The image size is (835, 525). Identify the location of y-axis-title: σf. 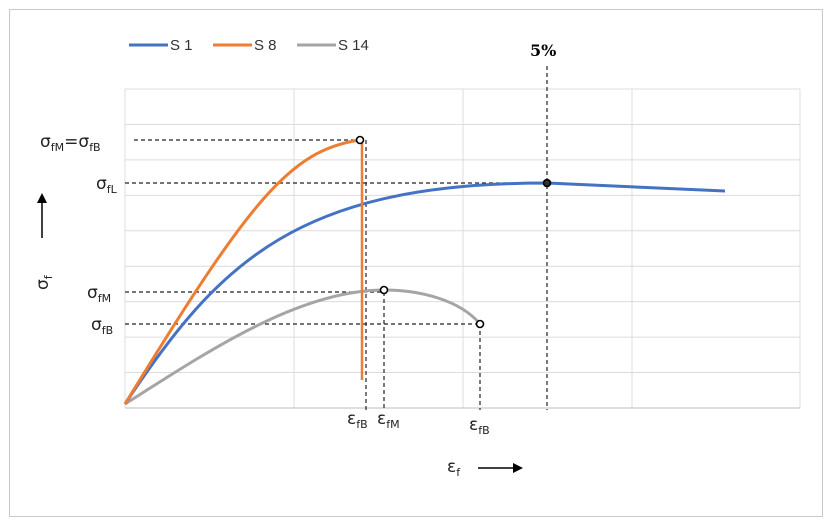
(44, 282).